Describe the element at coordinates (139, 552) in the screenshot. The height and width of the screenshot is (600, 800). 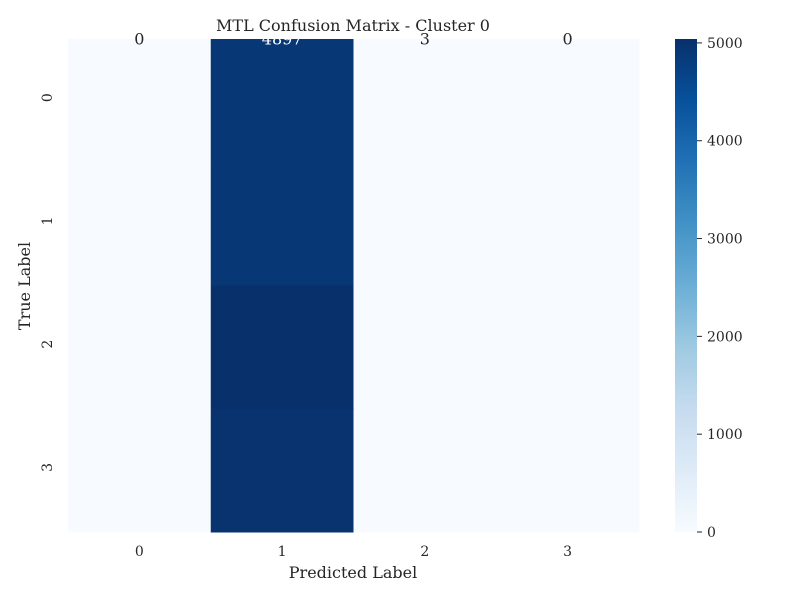
I see `x-tick-label-0: 0` at that location.